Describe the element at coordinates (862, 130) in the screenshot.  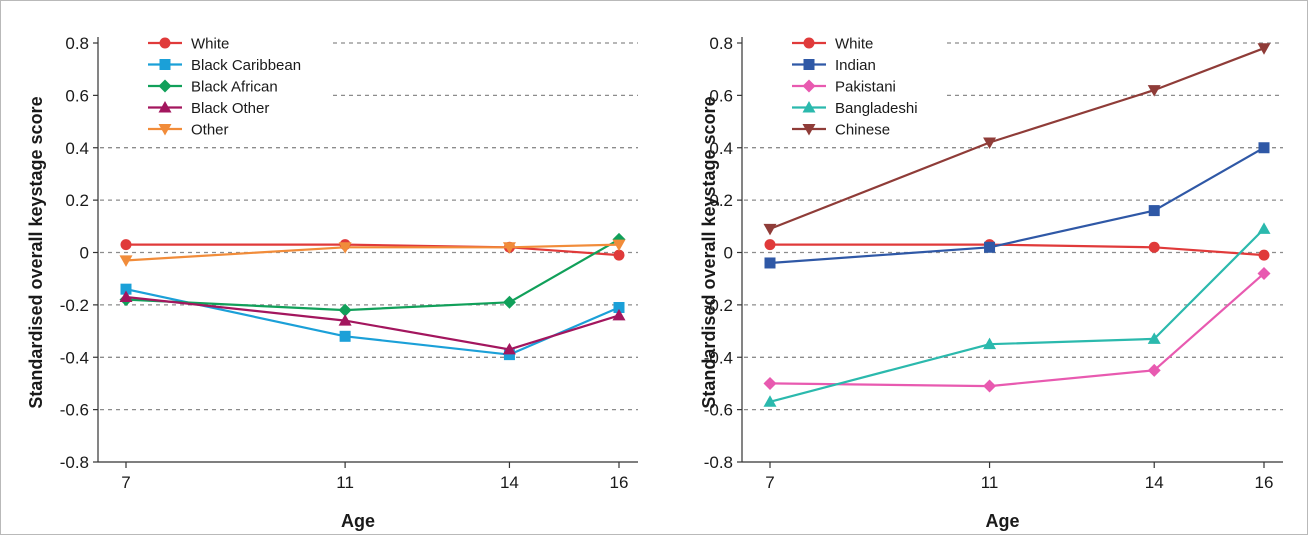
I see `legend-label: Chinese` at that location.